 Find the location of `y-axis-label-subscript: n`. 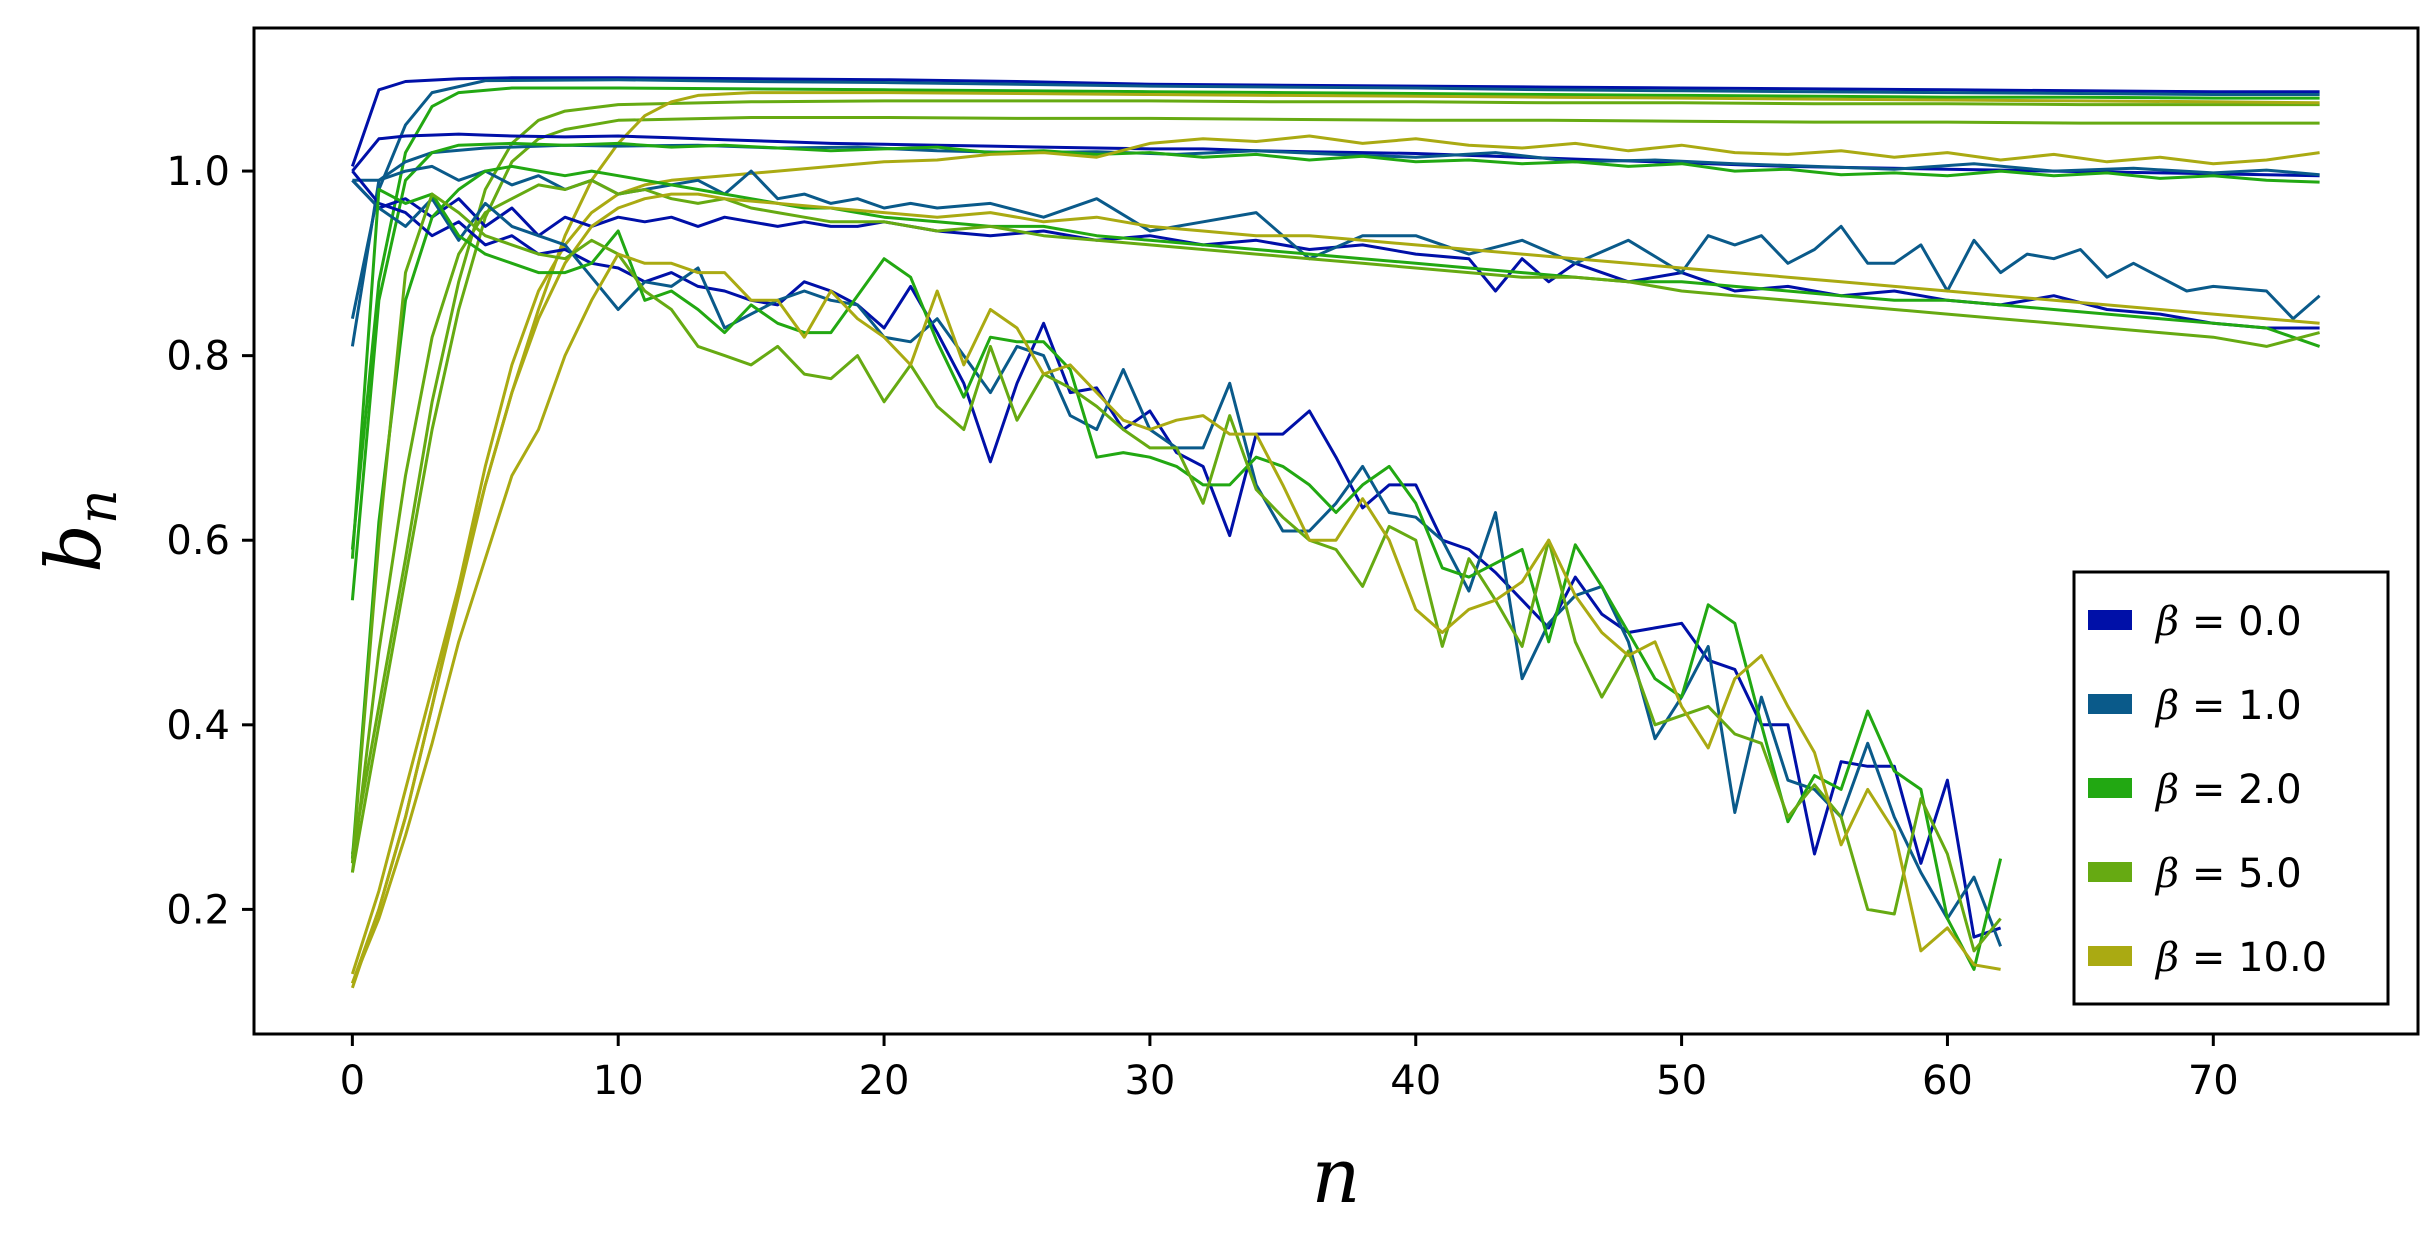

y-axis-label-subscript: n is located at coordinates (97, 506).